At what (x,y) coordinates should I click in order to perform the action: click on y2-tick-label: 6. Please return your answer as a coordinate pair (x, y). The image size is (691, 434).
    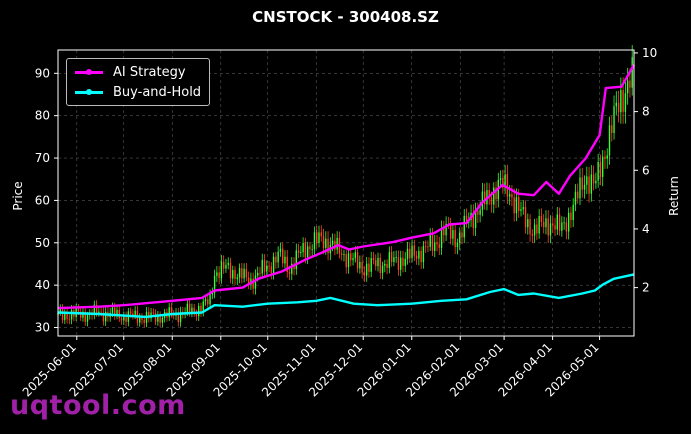
    Looking at the image, I should click on (646, 170).